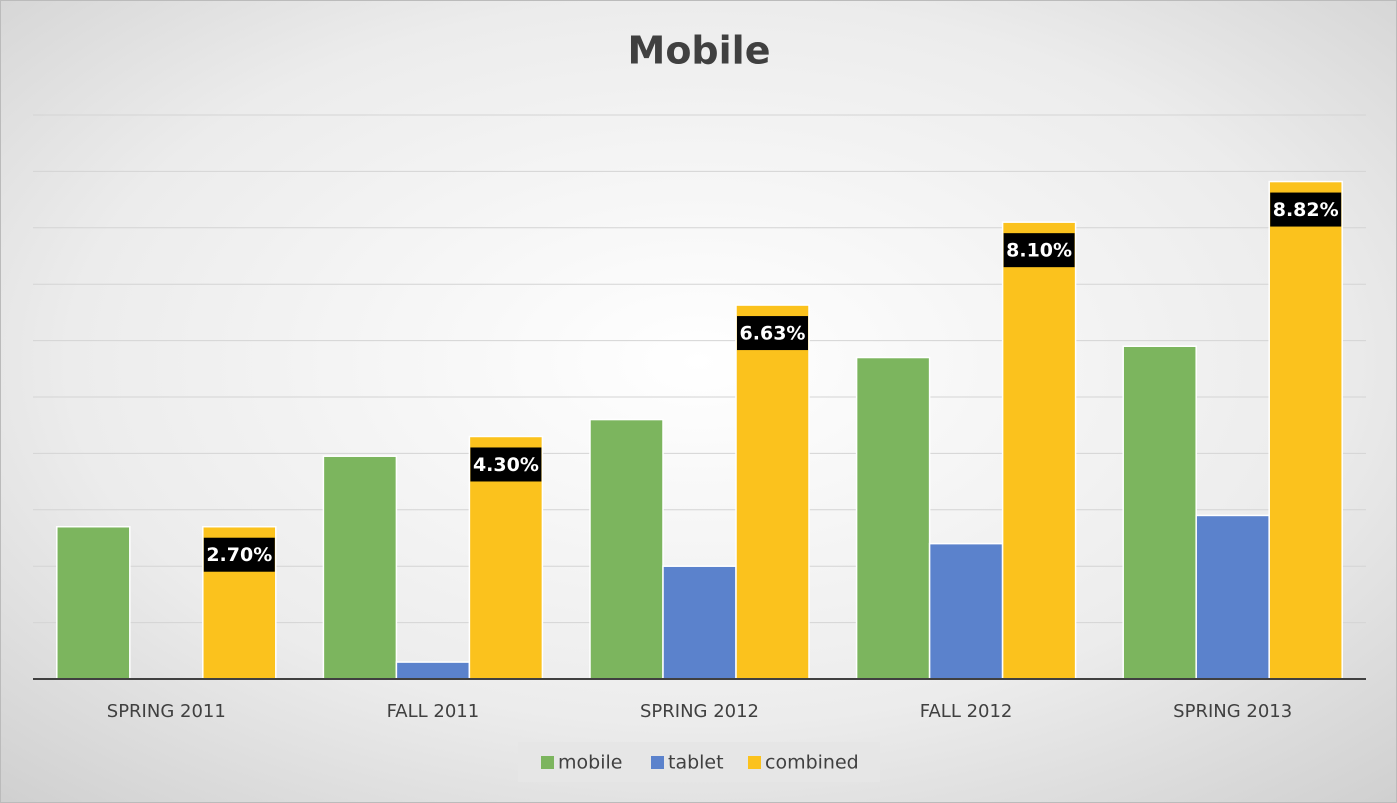  I want to click on legend-label: tablet, so click(696, 763).